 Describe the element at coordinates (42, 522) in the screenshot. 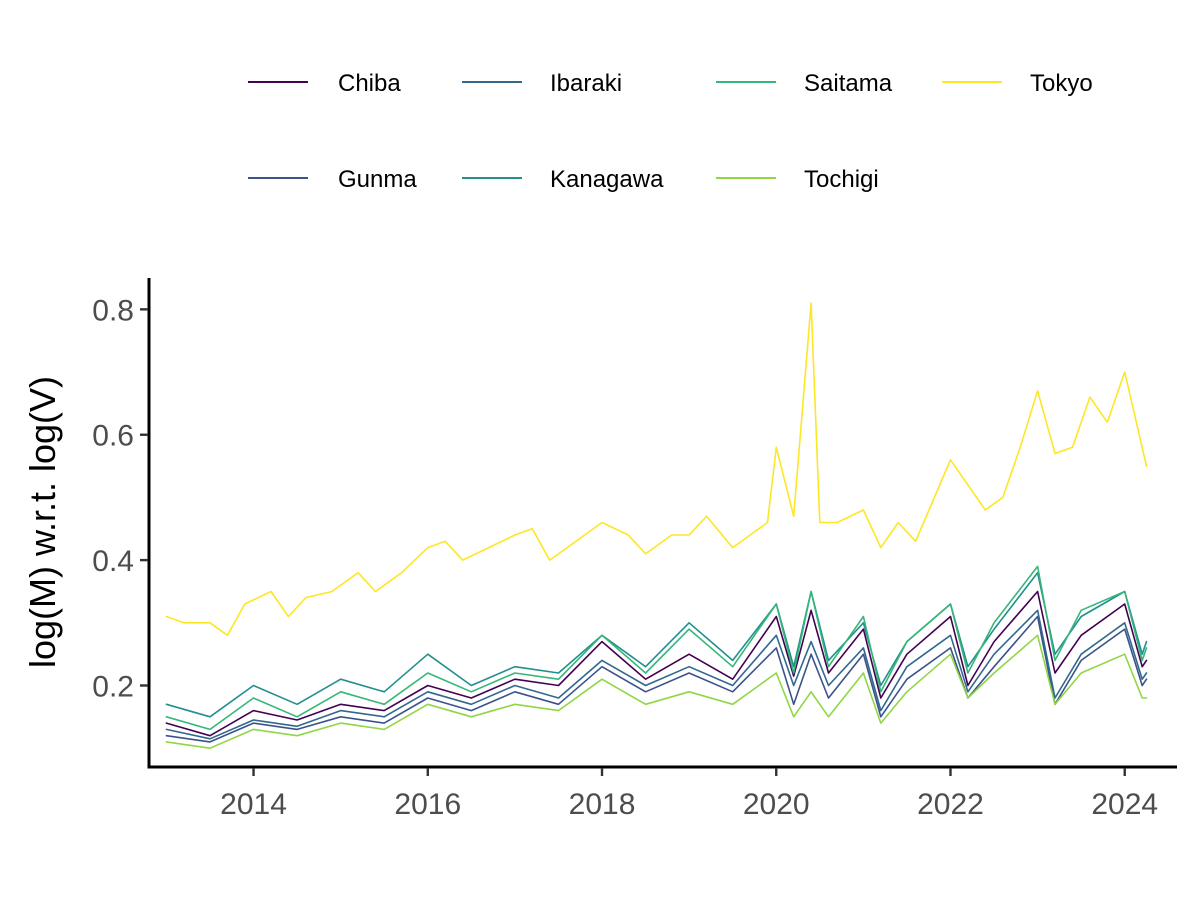

I see `y-axis-title: log(M) w.r.t. log(V)` at that location.